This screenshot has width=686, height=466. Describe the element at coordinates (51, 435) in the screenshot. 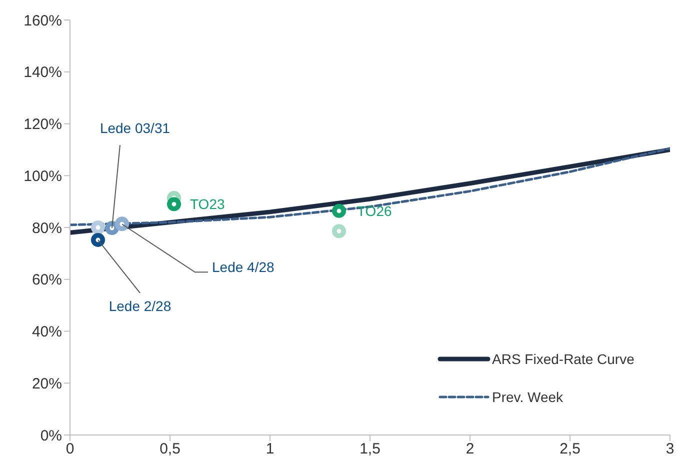

I see `y-tick-label: 0%` at that location.